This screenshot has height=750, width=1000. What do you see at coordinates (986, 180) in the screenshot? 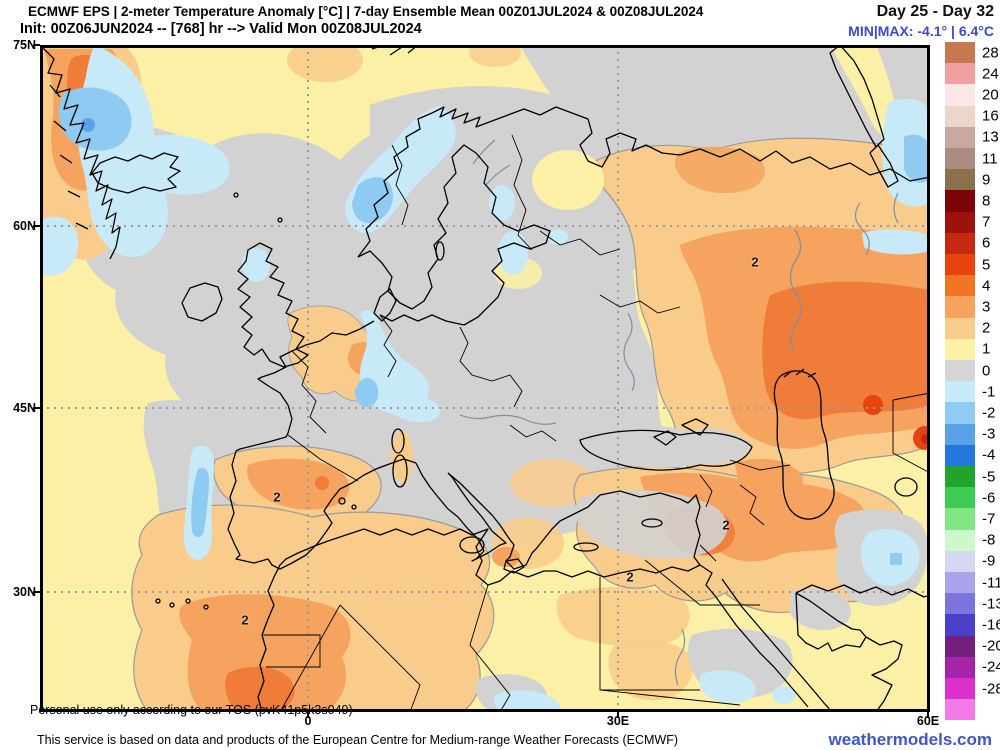
I see `colorbar-value-9: 9` at bounding box center [986, 180].